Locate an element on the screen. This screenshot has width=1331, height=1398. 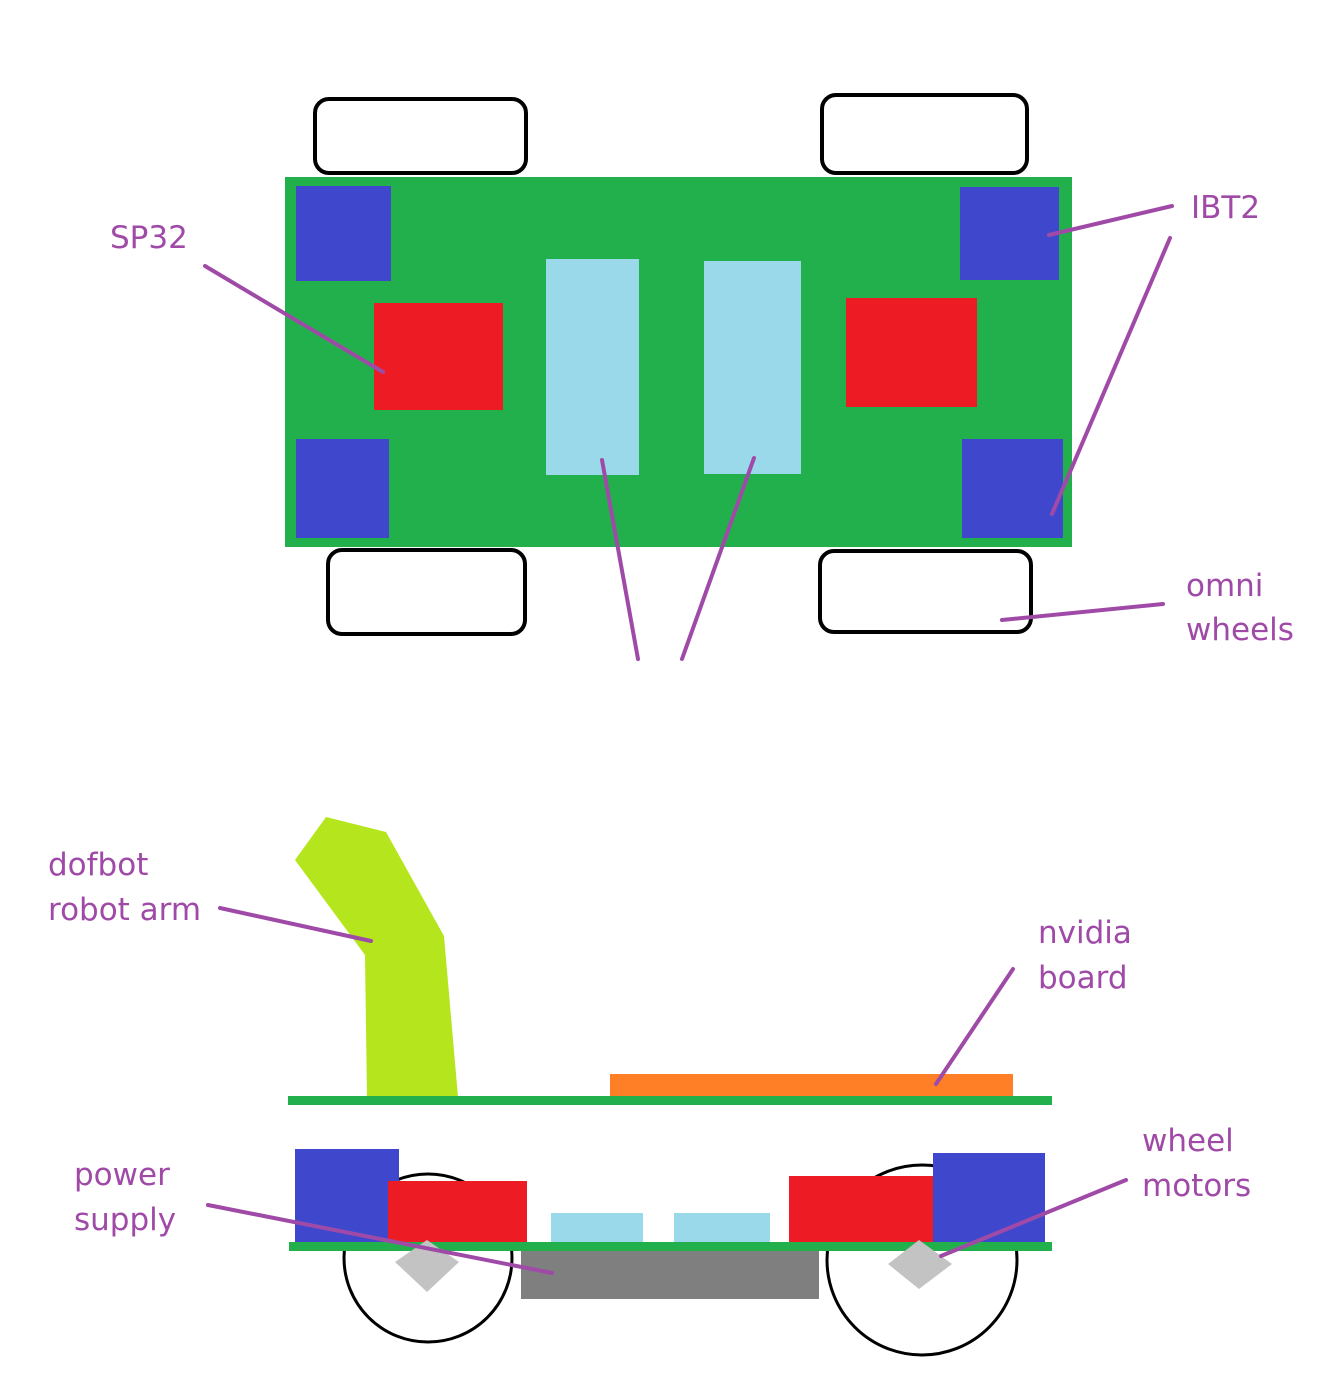
label-omni-wheels-line1: omni is located at coordinates (1224, 586).